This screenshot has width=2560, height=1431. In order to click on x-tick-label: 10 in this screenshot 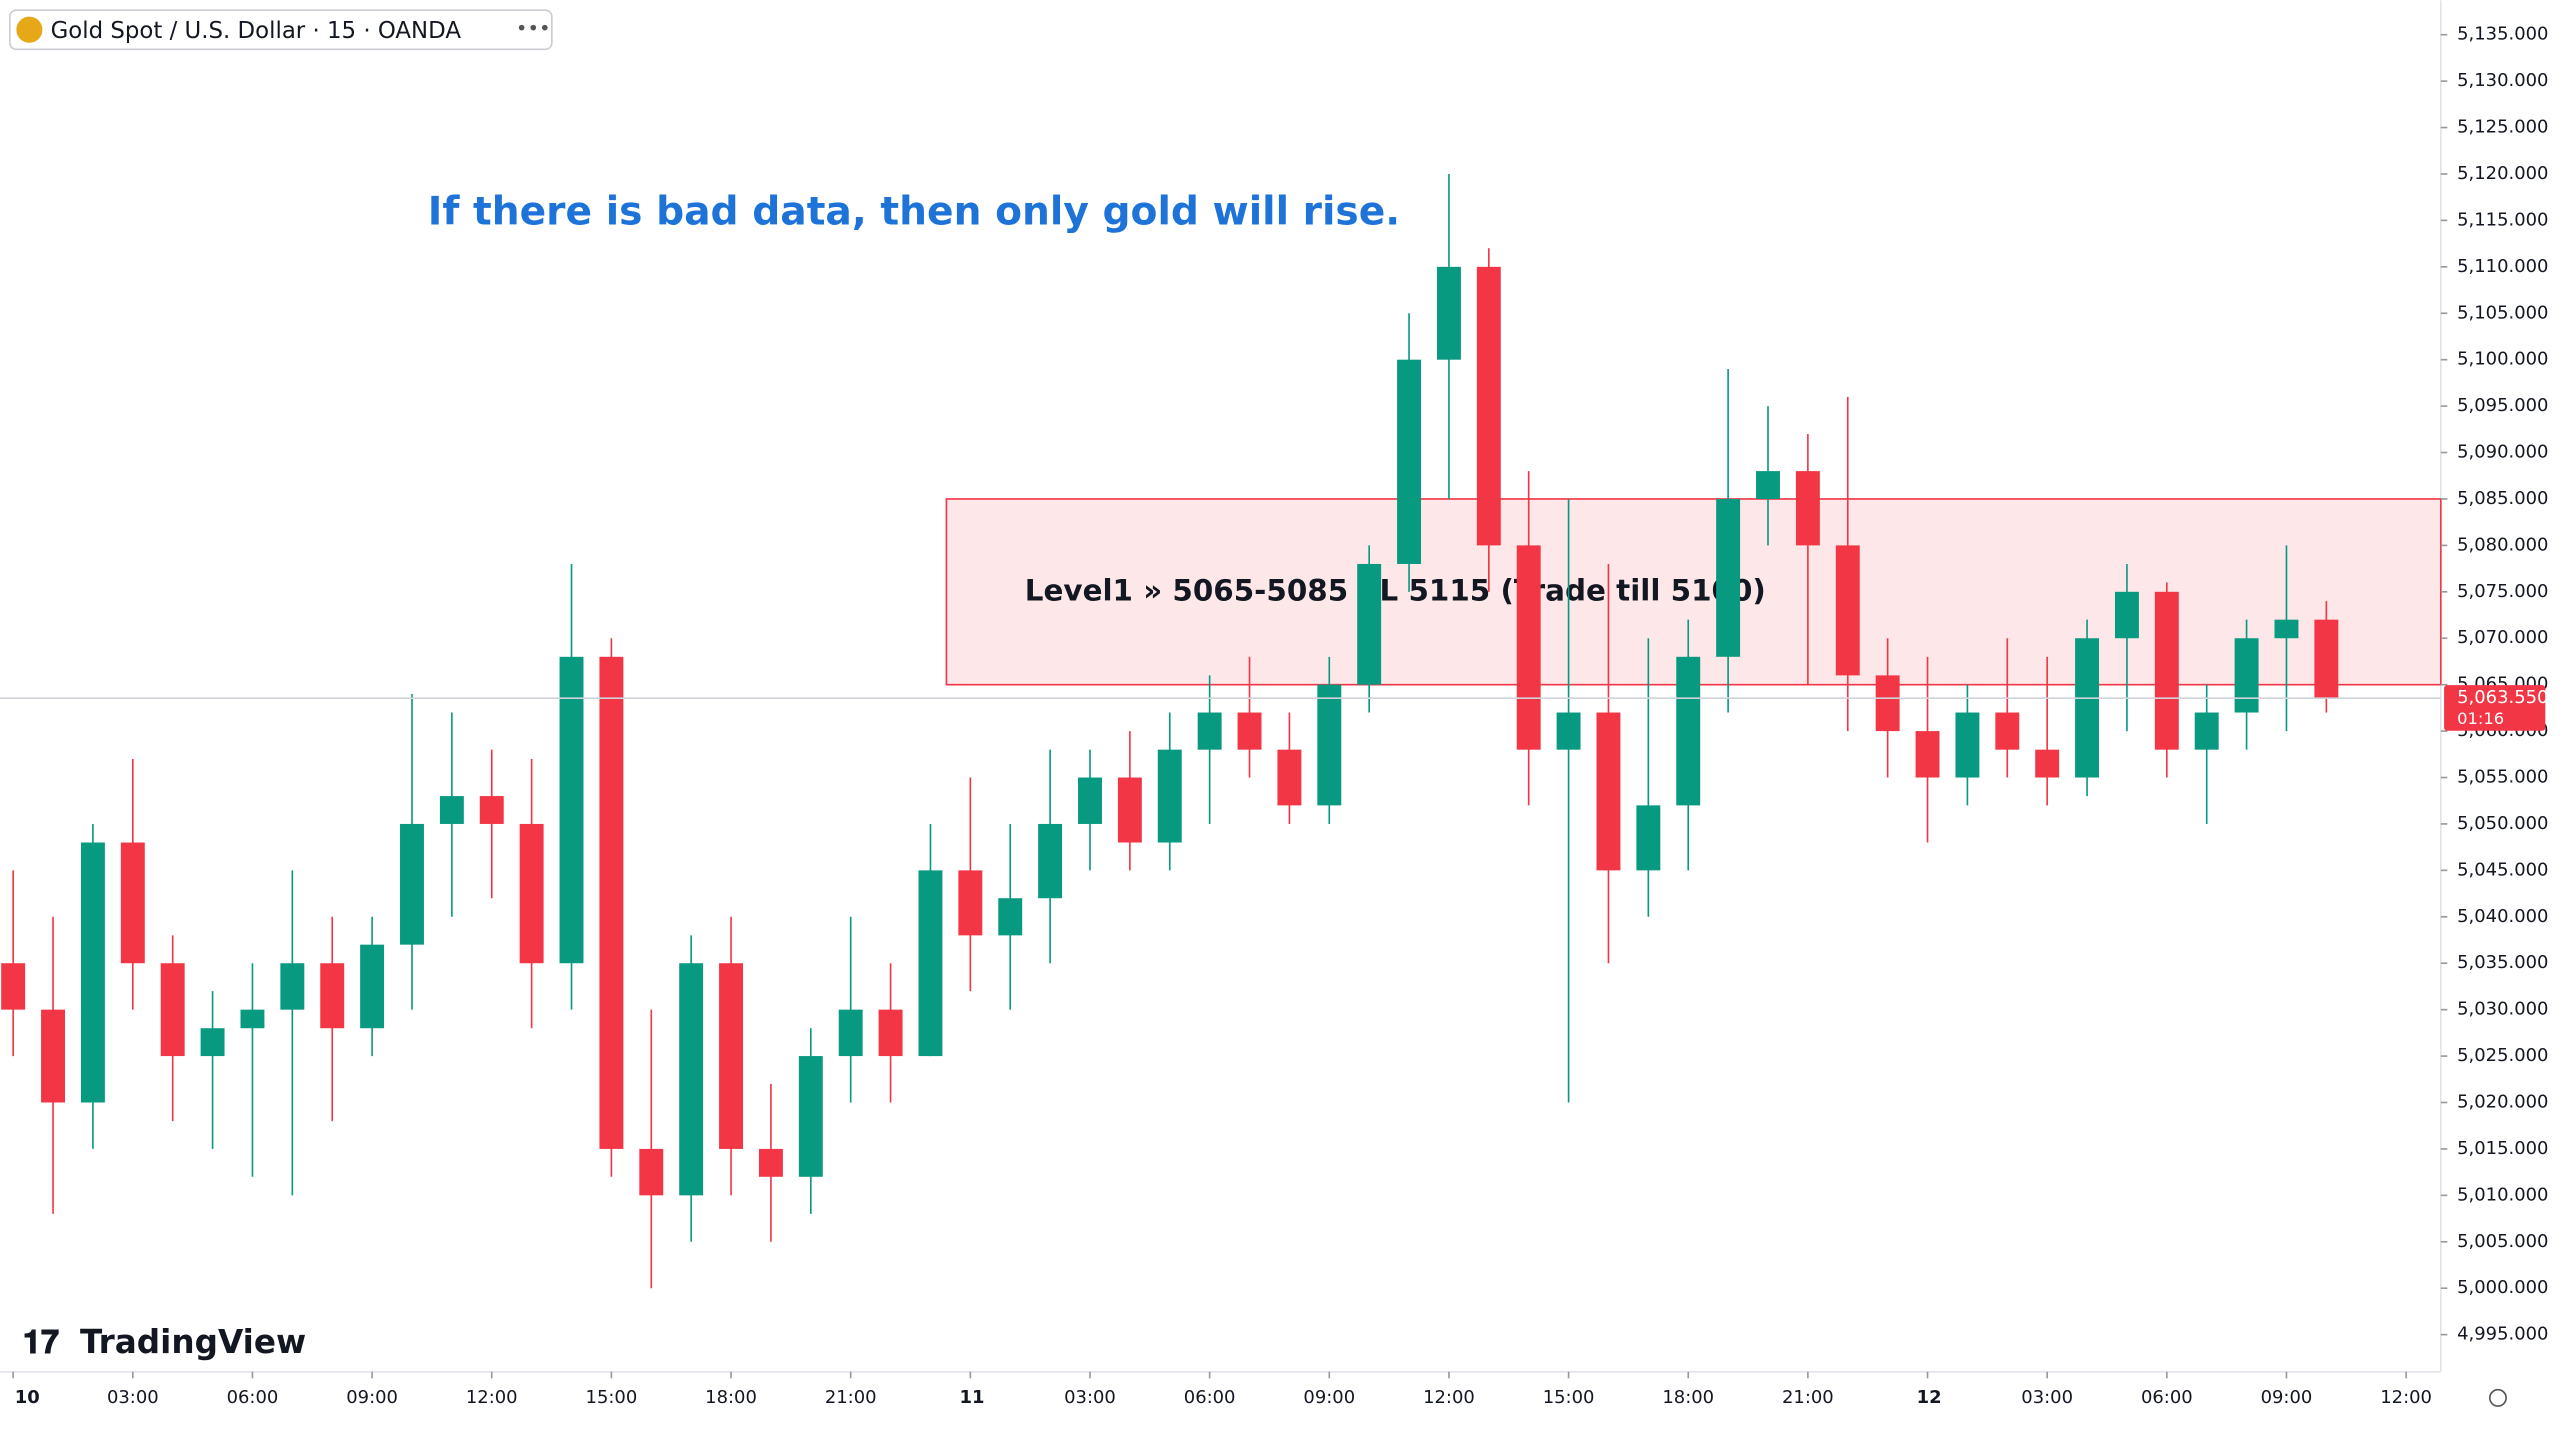, I will do `click(27, 1397)`.